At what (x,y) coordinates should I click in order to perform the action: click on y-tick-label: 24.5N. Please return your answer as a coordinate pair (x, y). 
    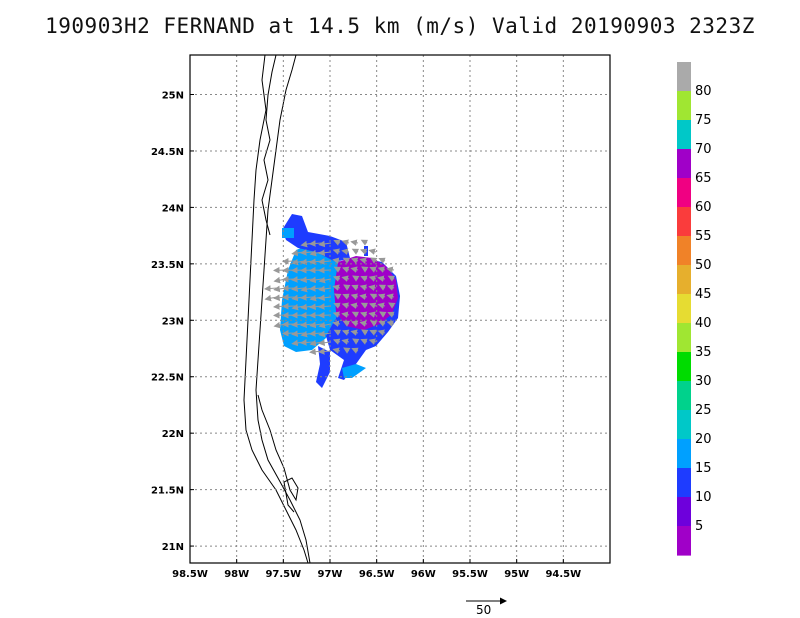
    Looking at the image, I should click on (167, 152).